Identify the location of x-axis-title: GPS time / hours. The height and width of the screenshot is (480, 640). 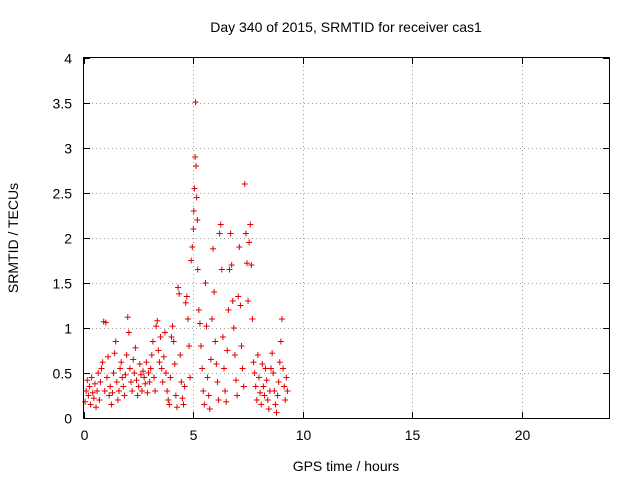
(346, 466).